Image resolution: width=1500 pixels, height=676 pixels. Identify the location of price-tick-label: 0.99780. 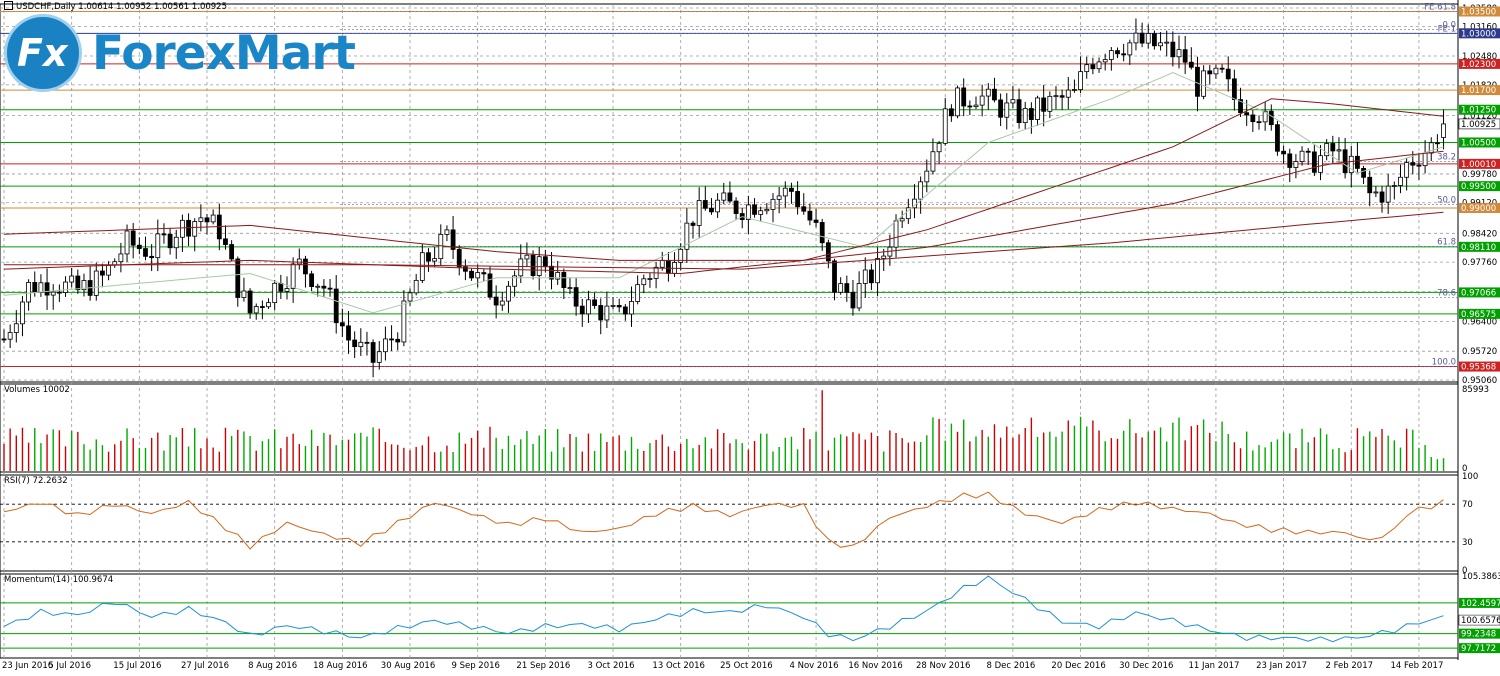
(1479, 175).